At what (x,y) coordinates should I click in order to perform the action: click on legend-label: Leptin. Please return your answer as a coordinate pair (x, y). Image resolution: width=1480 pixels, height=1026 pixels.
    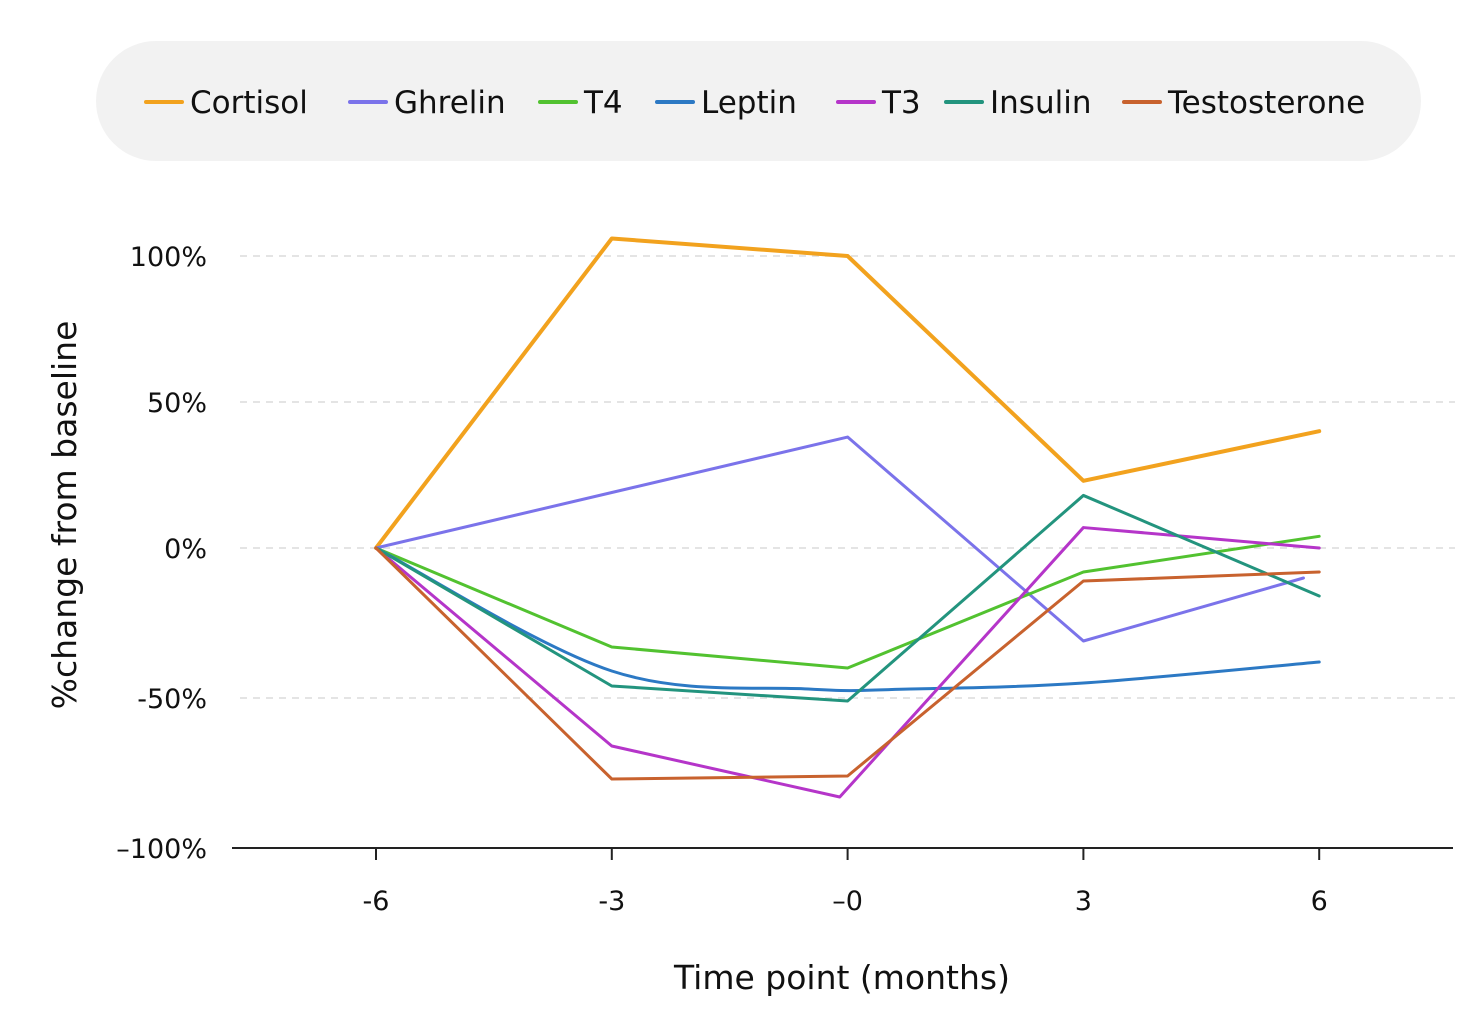
    Looking at the image, I should click on (749, 103).